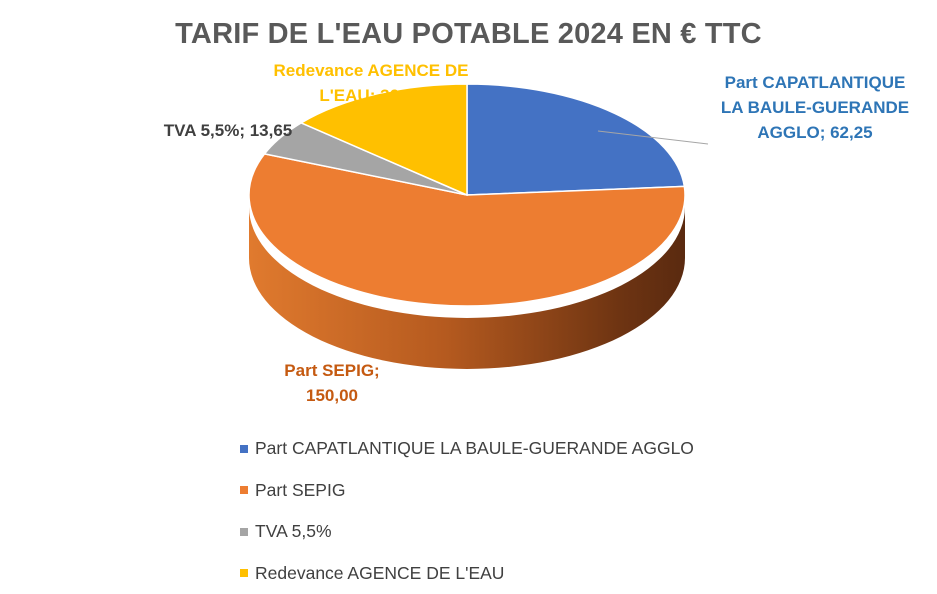 The height and width of the screenshot is (594, 937). I want to click on legend-item: TVA 5,5%, so click(467, 532).